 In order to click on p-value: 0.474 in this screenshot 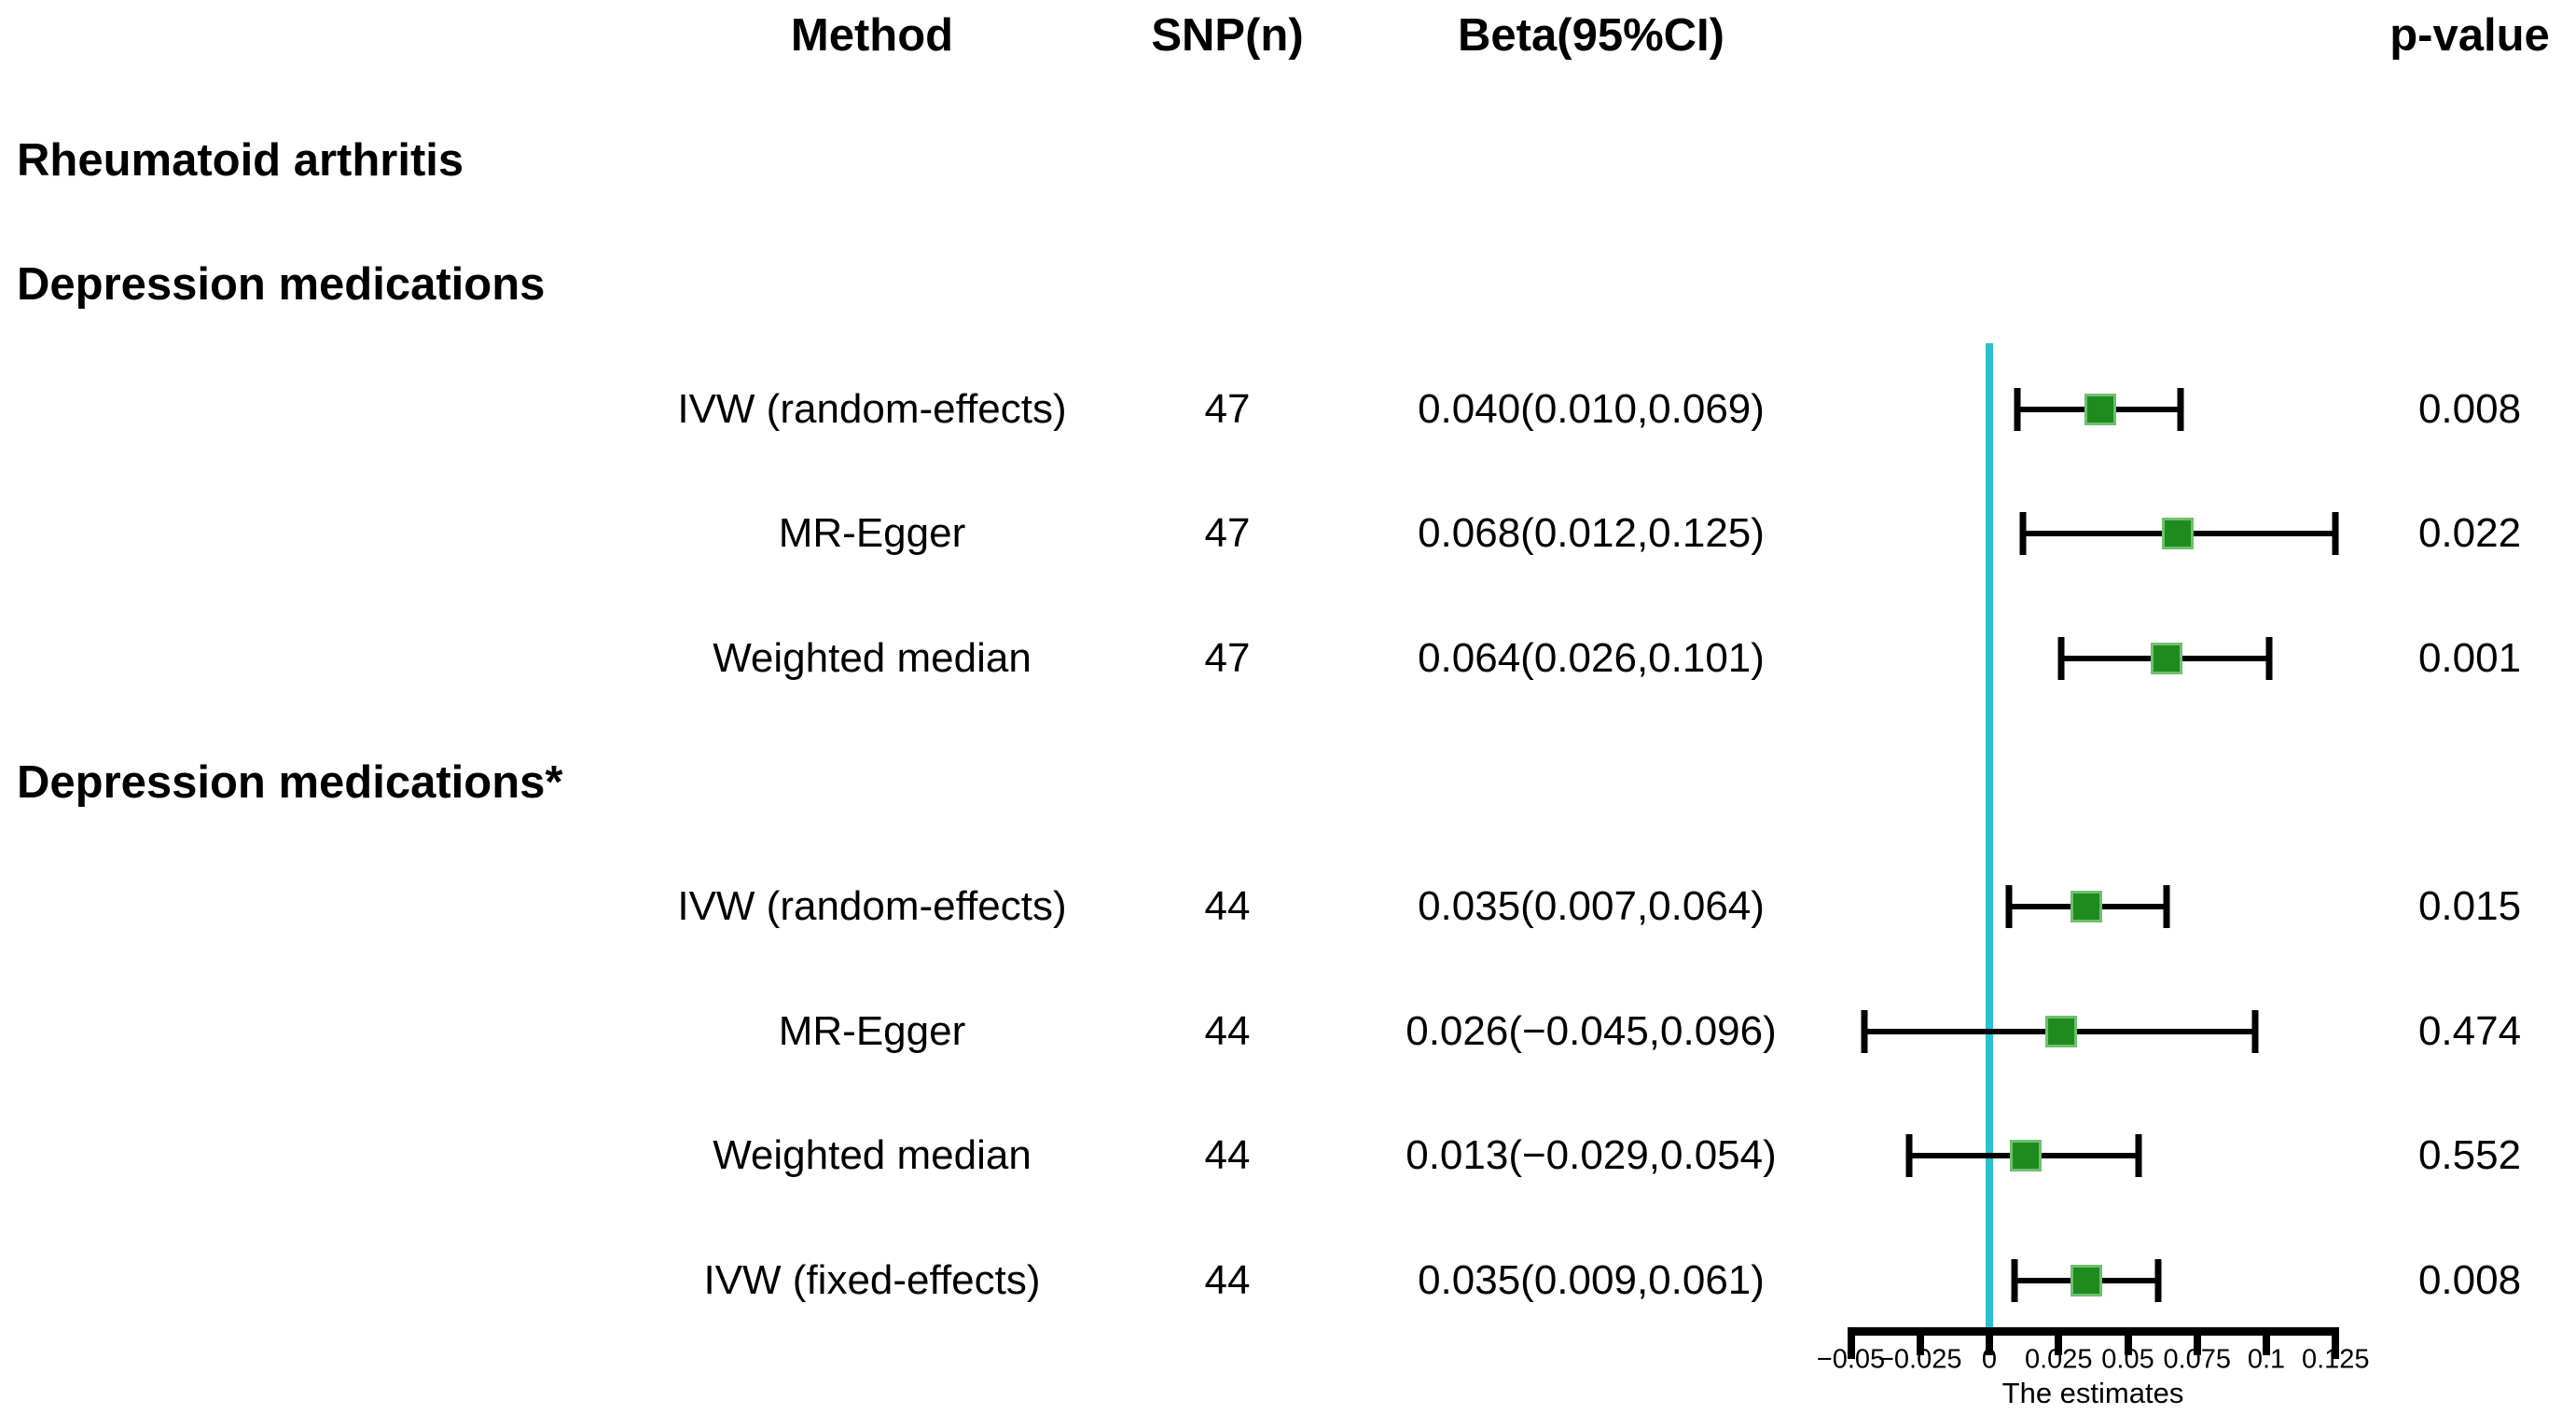, I will do `click(2469, 1030)`.